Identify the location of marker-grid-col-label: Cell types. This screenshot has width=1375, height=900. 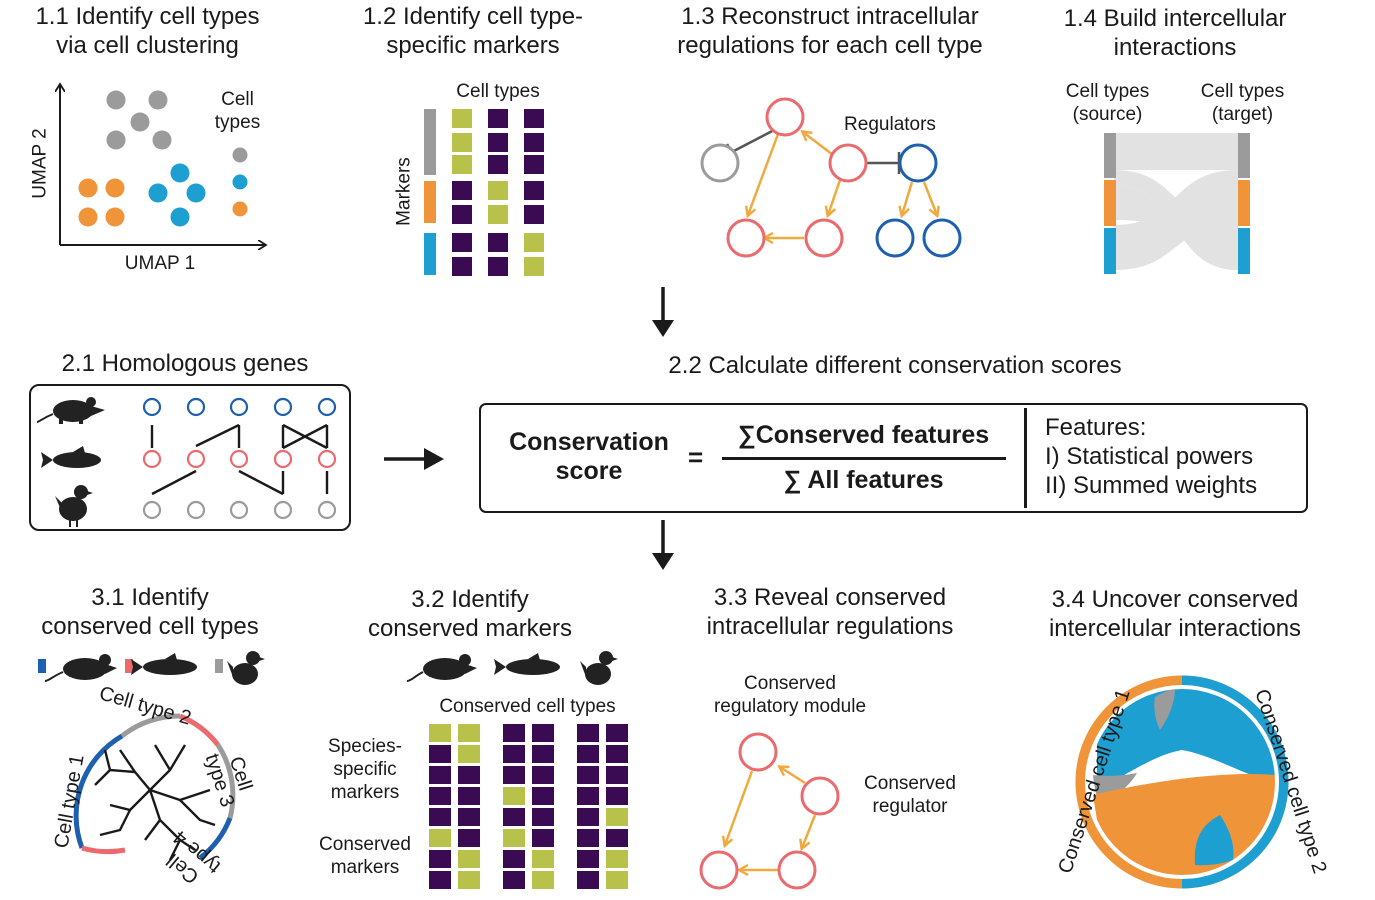
(498, 91).